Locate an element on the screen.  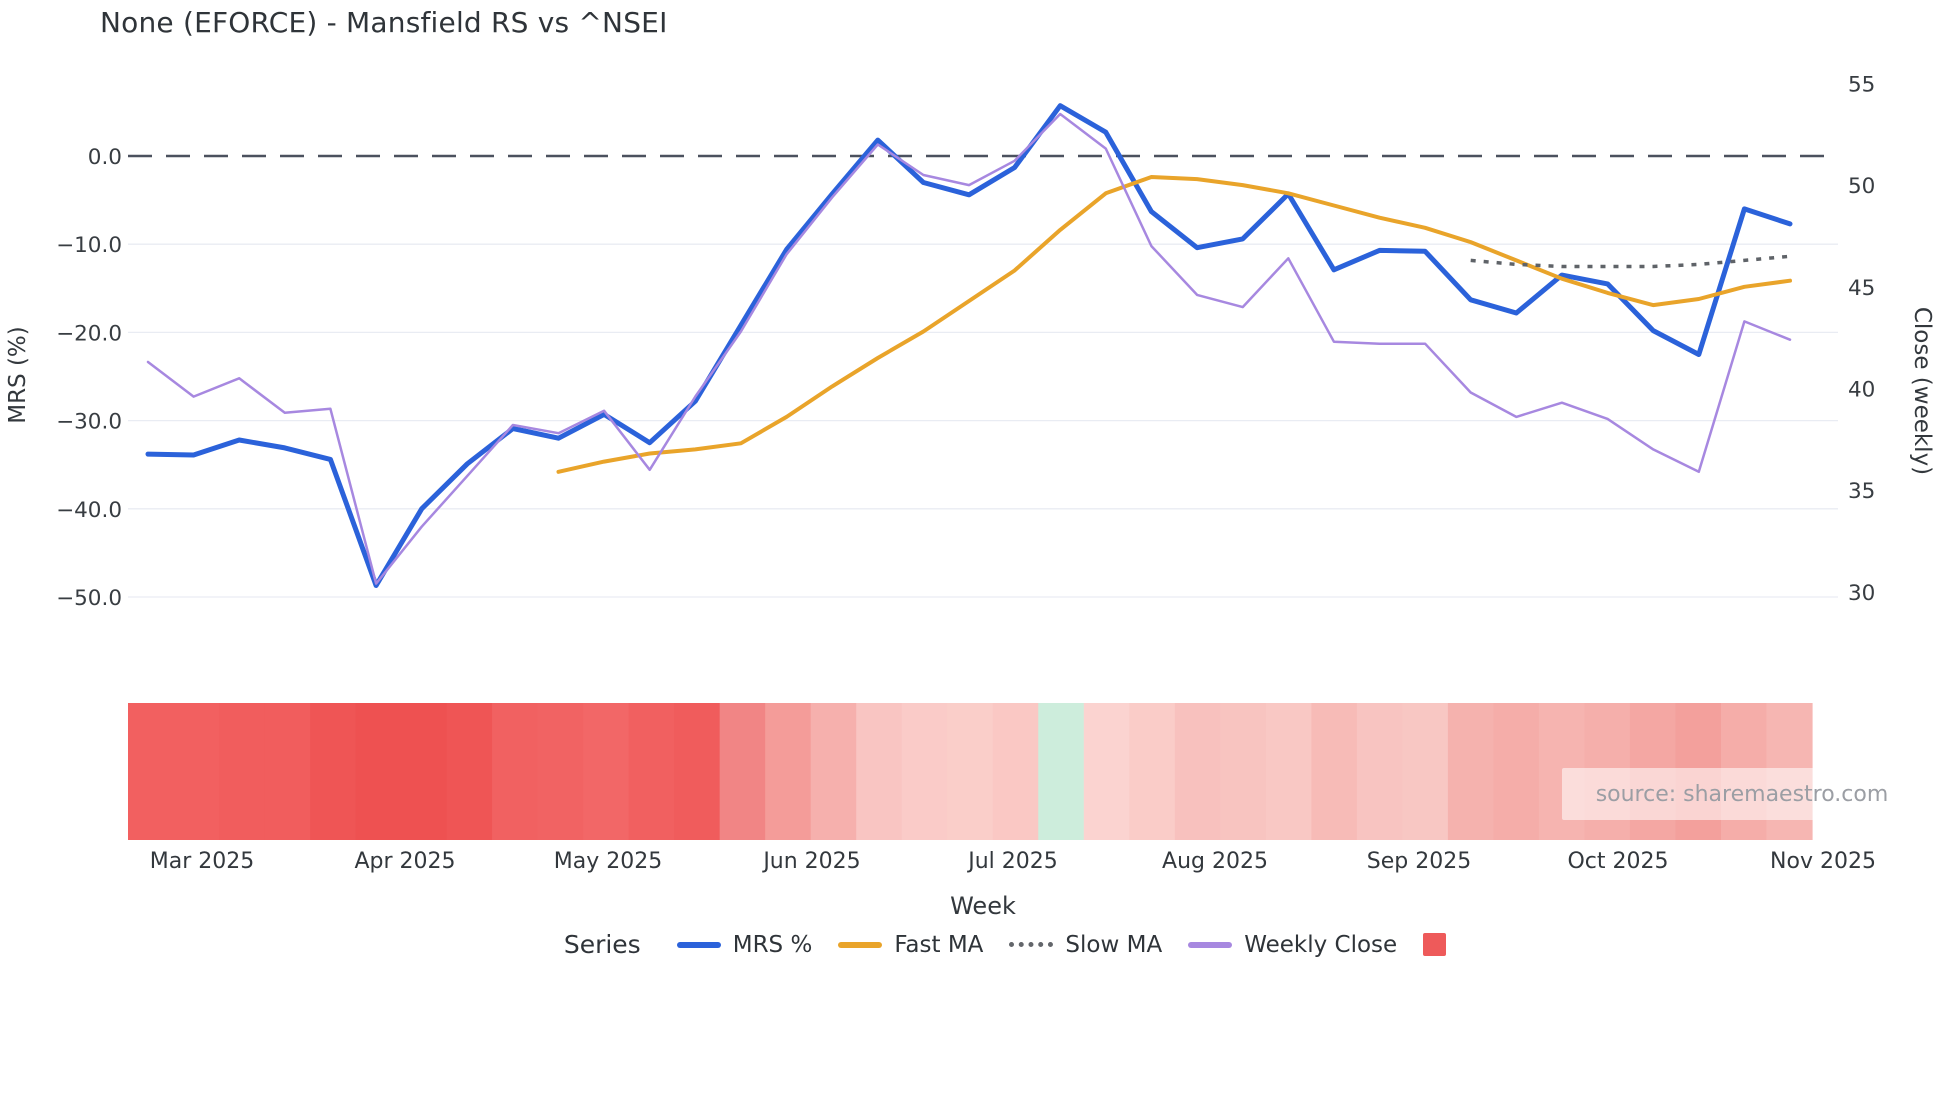
right-tick-label: 35 is located at coordinates (1861, 491).